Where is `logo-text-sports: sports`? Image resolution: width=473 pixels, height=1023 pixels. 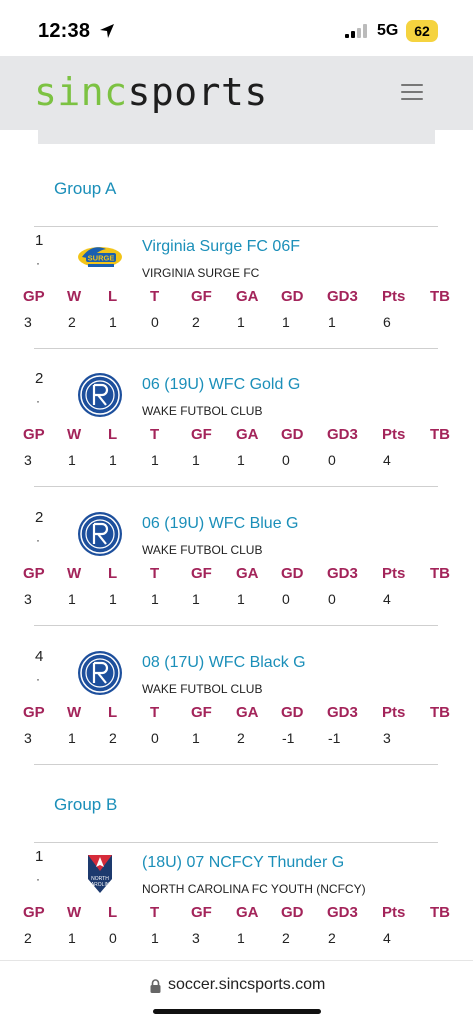
logo-text-sports: sports is located at coordinates (197, 92).